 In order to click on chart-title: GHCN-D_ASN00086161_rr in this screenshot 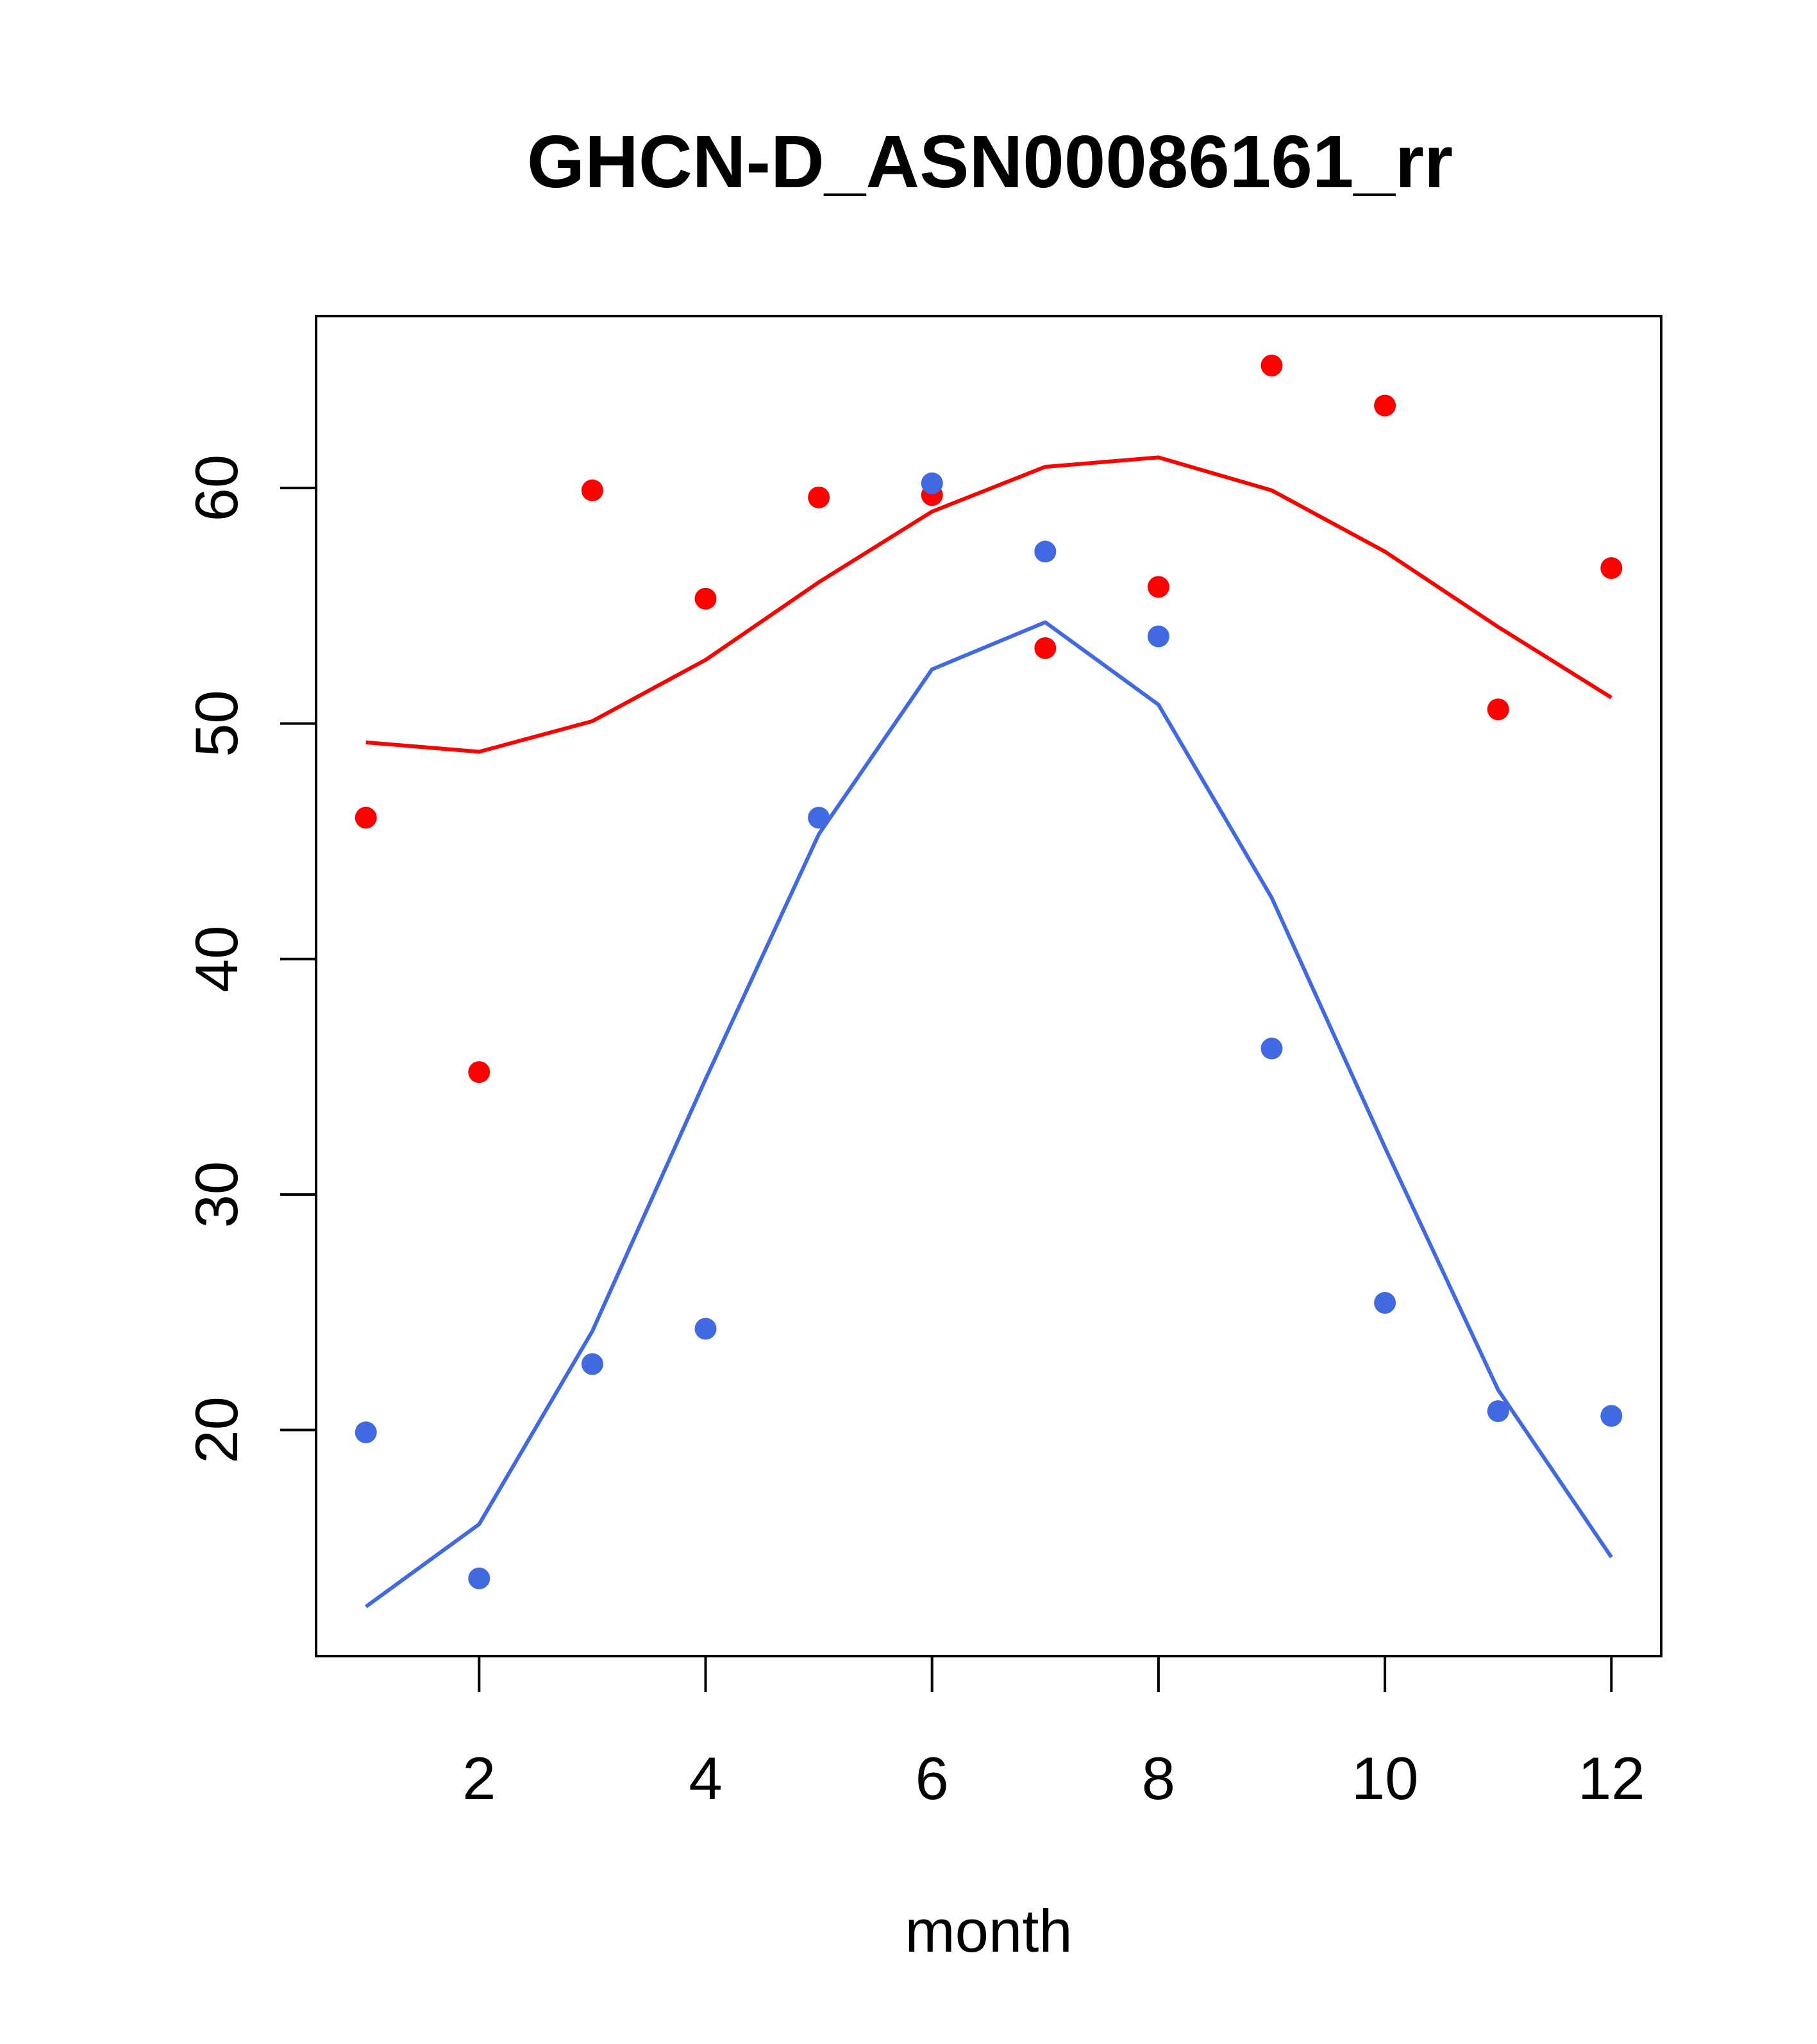, I will do `click(990, 161)`.